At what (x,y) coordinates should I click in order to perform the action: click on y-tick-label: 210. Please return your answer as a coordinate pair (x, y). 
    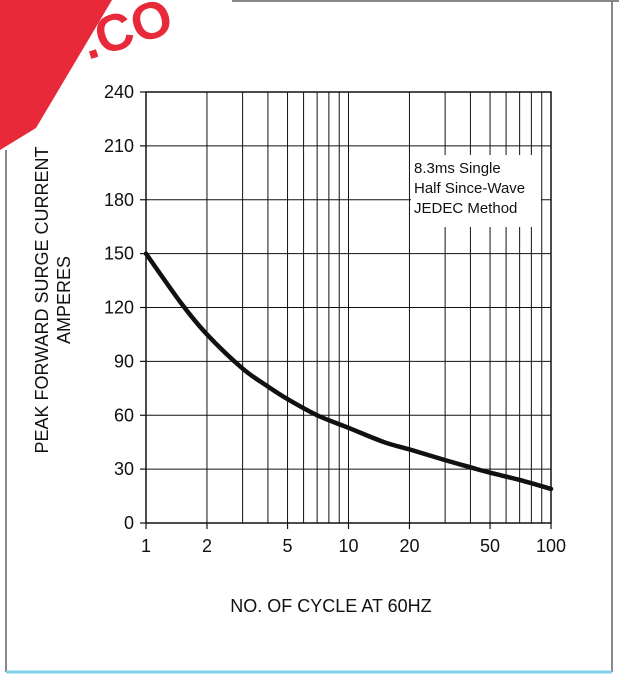
    Looking at the image, I should click on (119, 146).